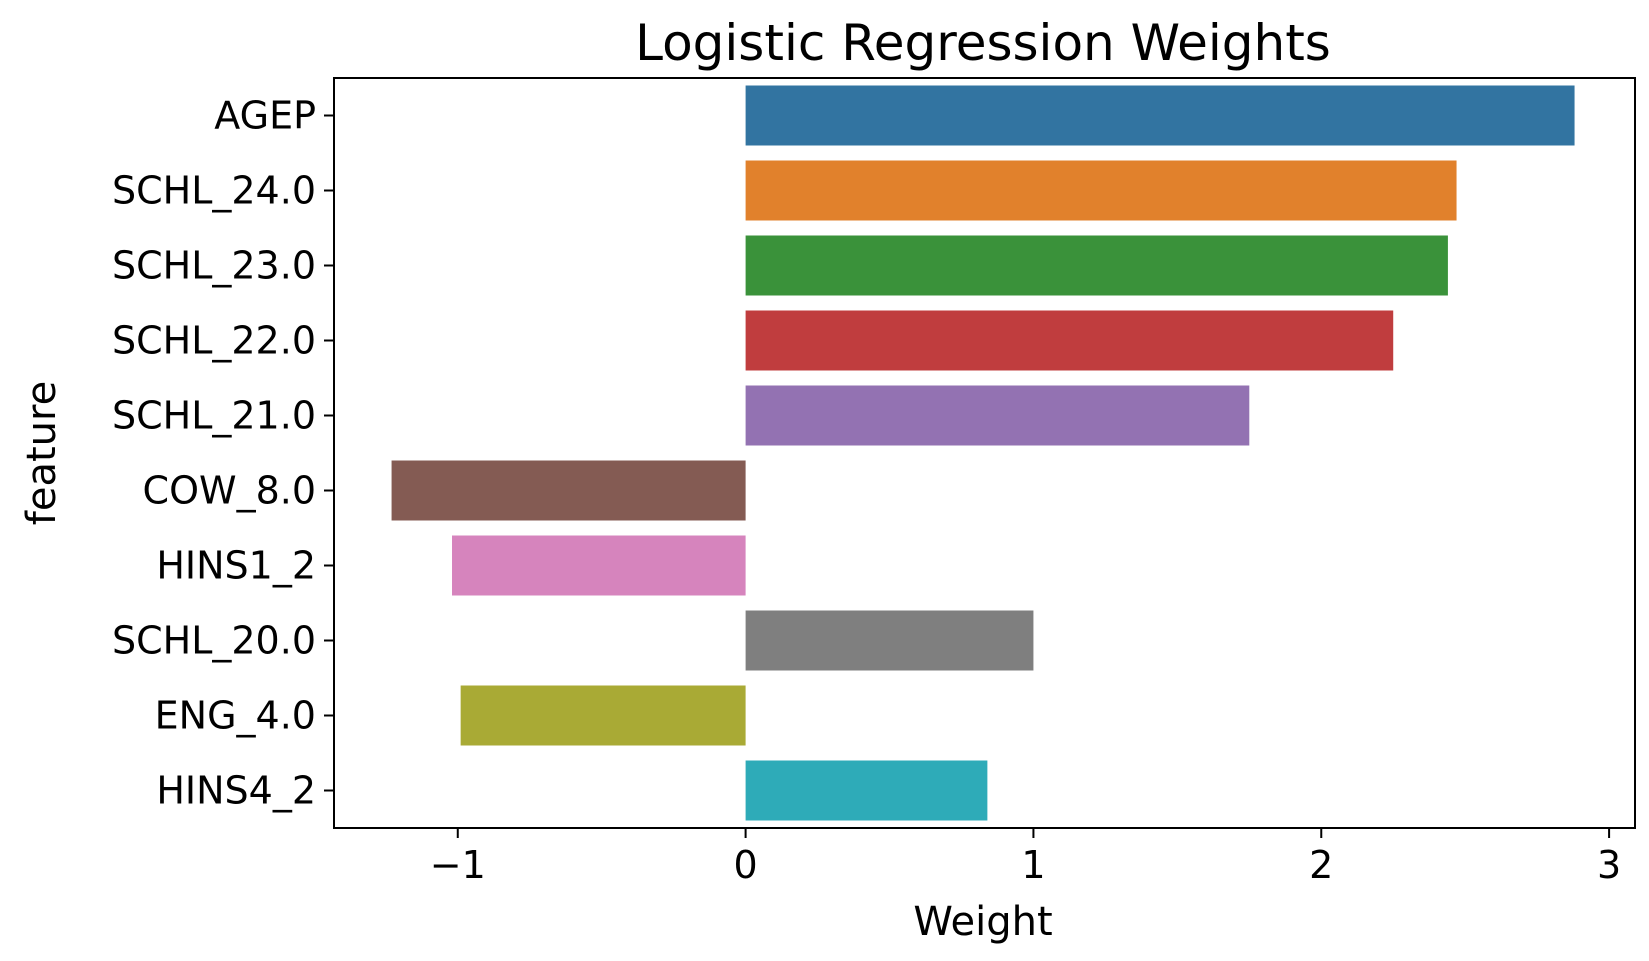 This screenshot has height=961, width=1649. Describe the element at coordinates (1033, 865) in the screenshot. I see `x-tick-label: 1` at that location.